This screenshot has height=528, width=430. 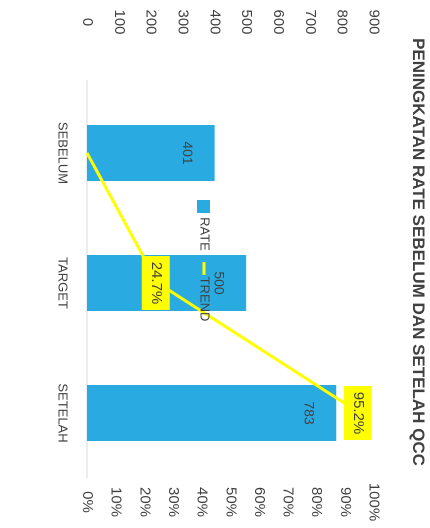 What do you see at coordinates (63, 283) in the screenshot?
I see `category-label: TARGET` at bounding box center [63, 283].